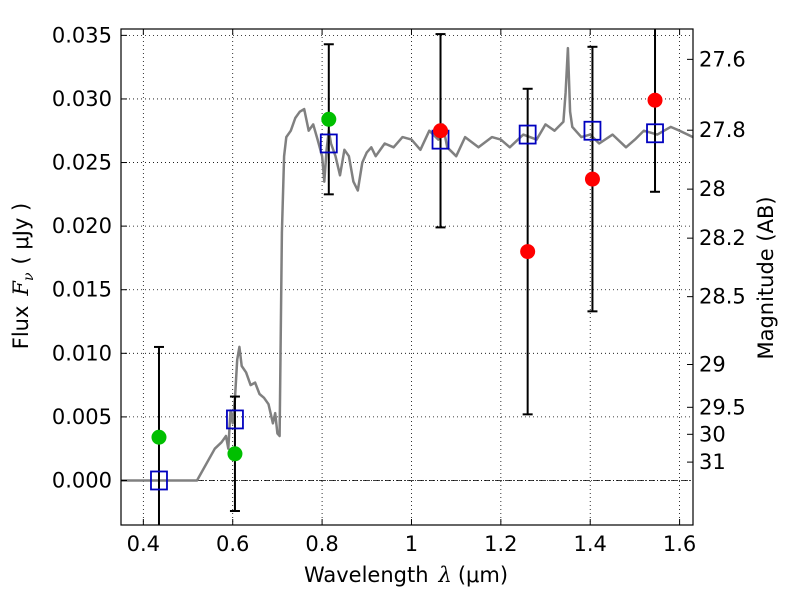  I want to click on magnitude-tick-label: 28, so click(712, 189).